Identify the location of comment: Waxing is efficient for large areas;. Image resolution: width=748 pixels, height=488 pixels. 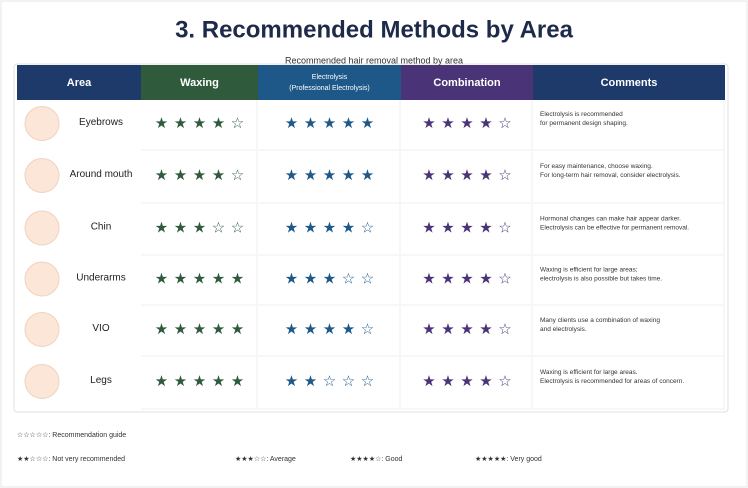
(589, 270).